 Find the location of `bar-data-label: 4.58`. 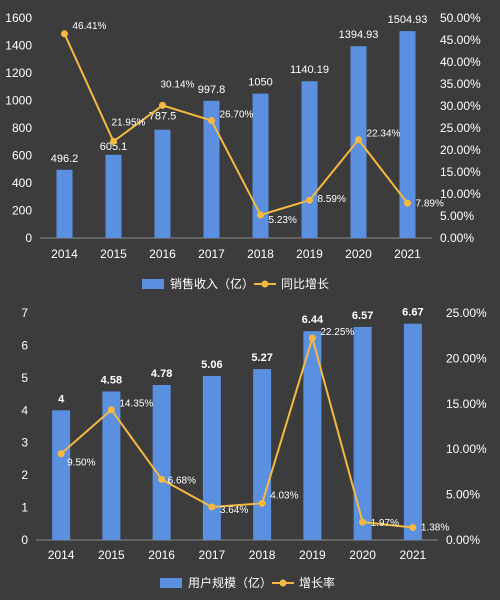

bar-data-label: 4.58 is located at coordinates (111, 380).